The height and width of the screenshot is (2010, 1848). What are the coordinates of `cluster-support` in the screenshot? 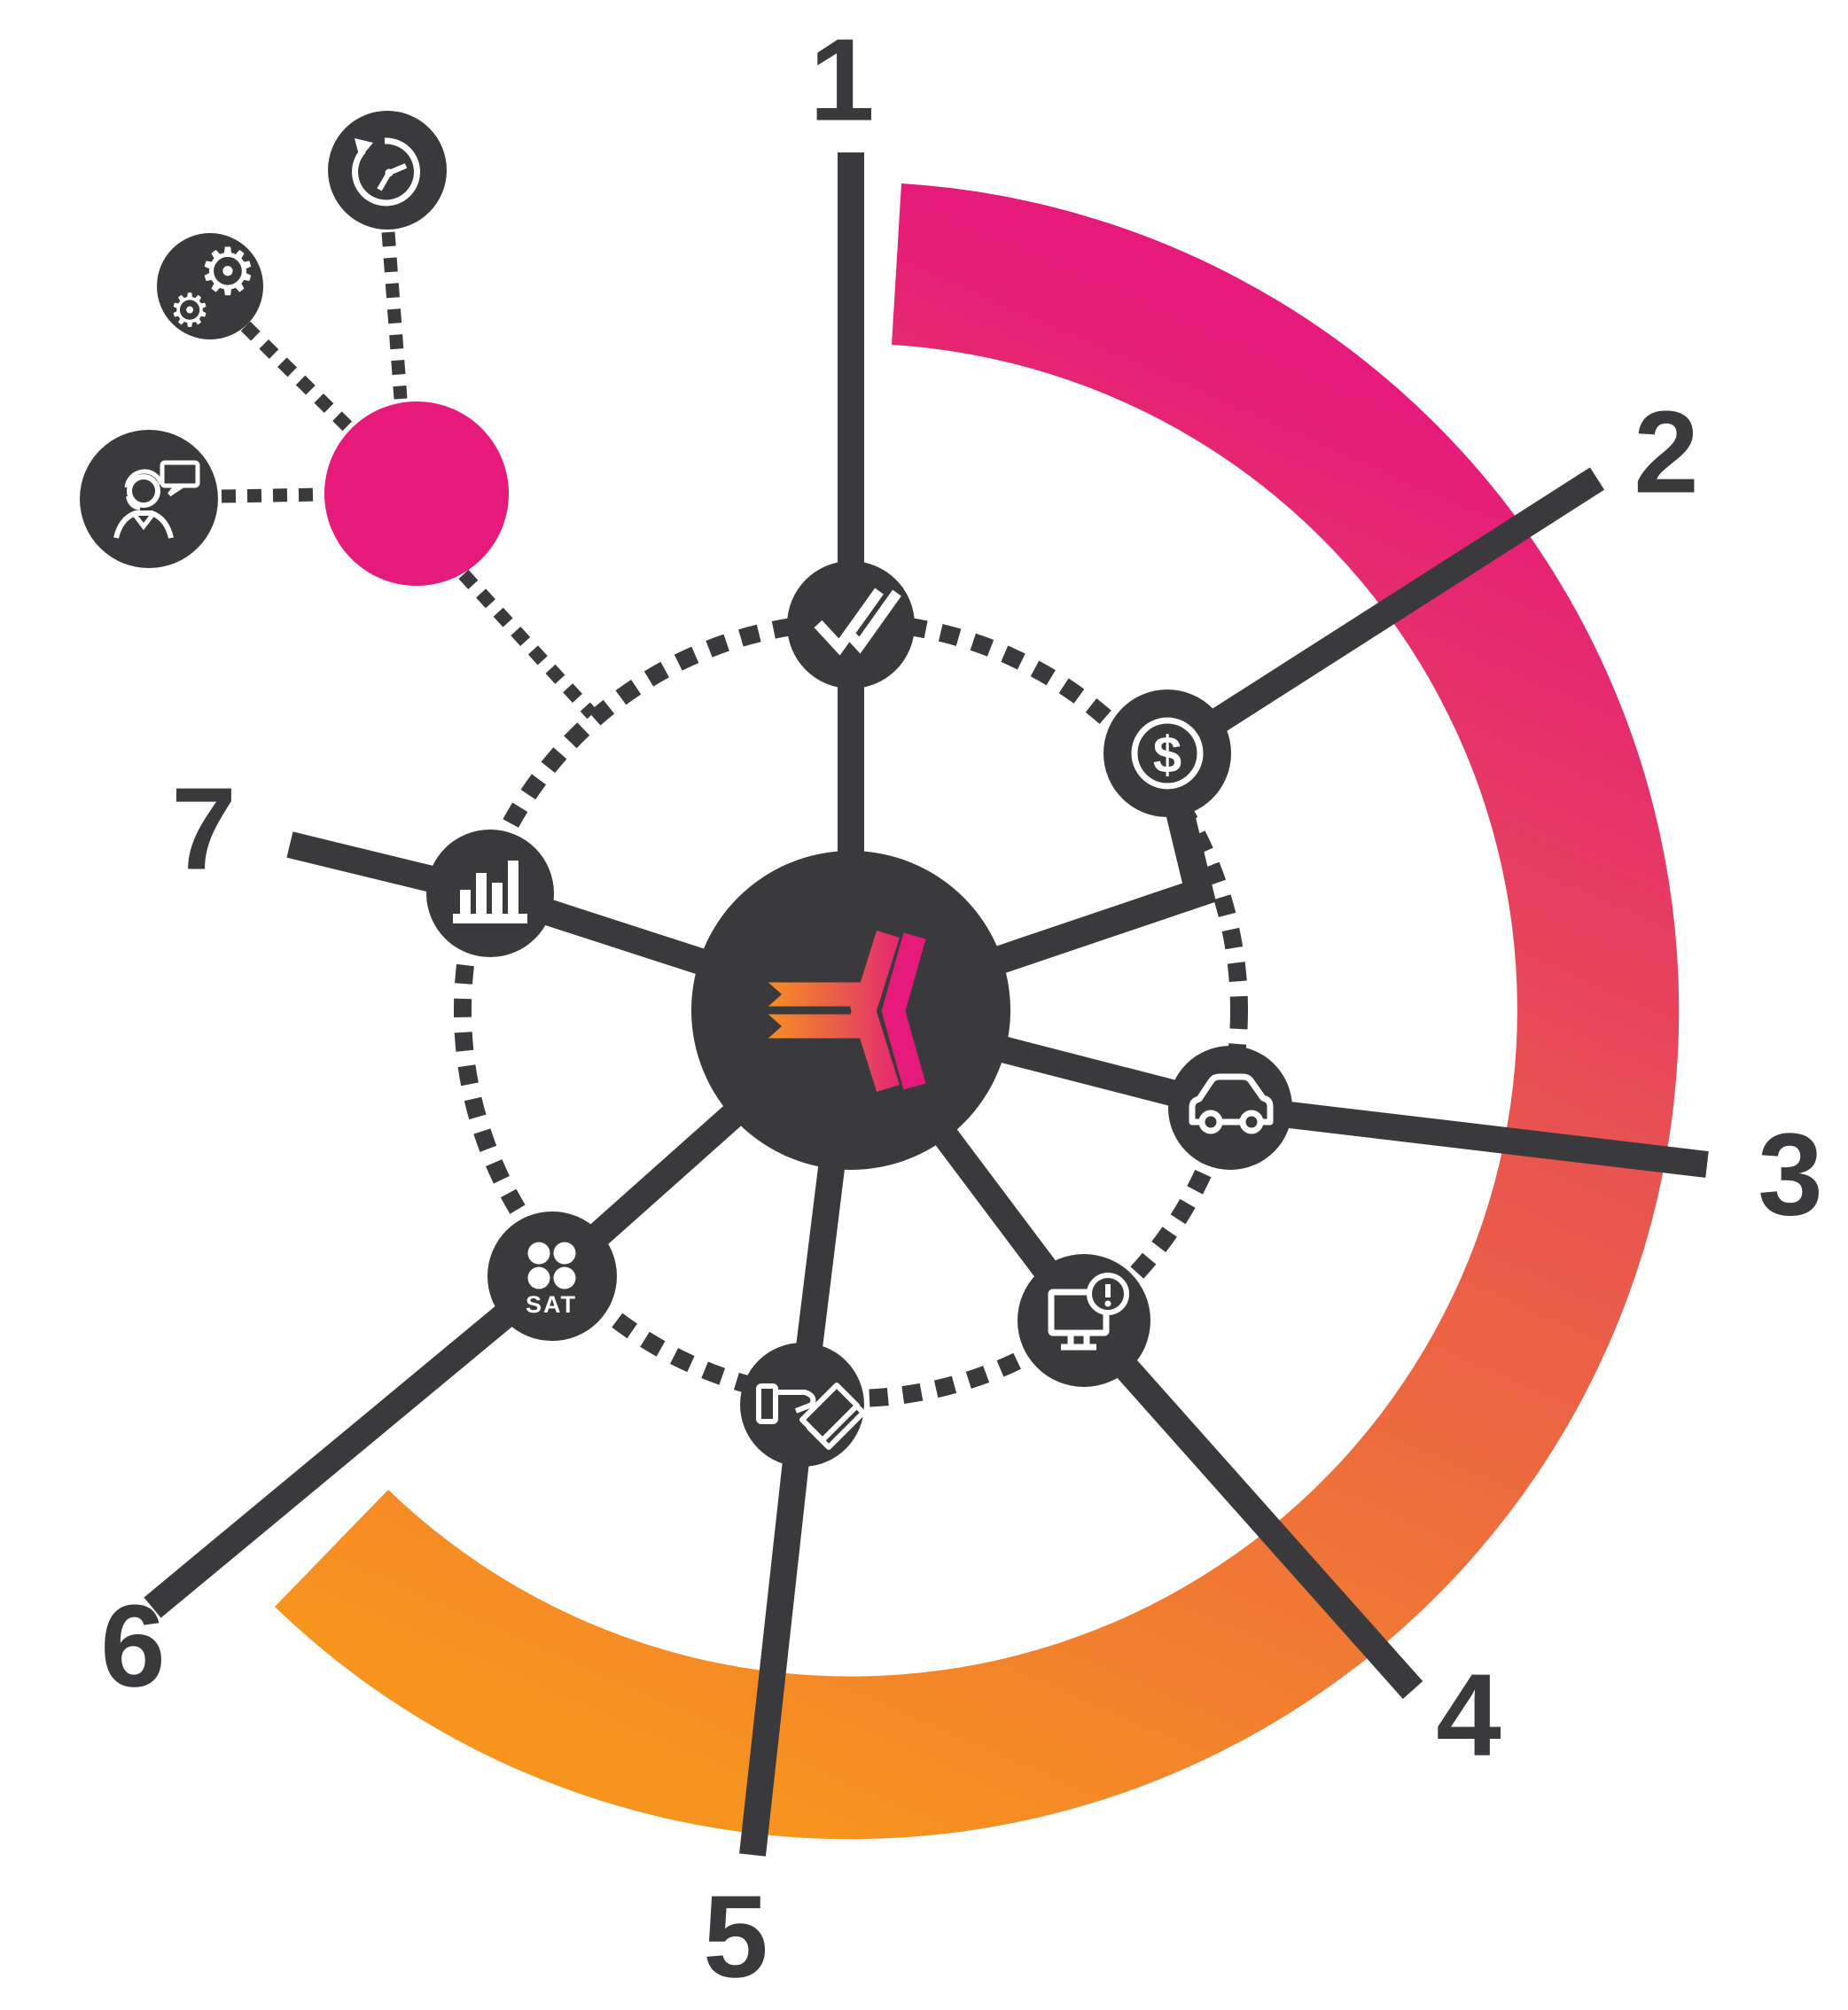 It's located at (149, 499).